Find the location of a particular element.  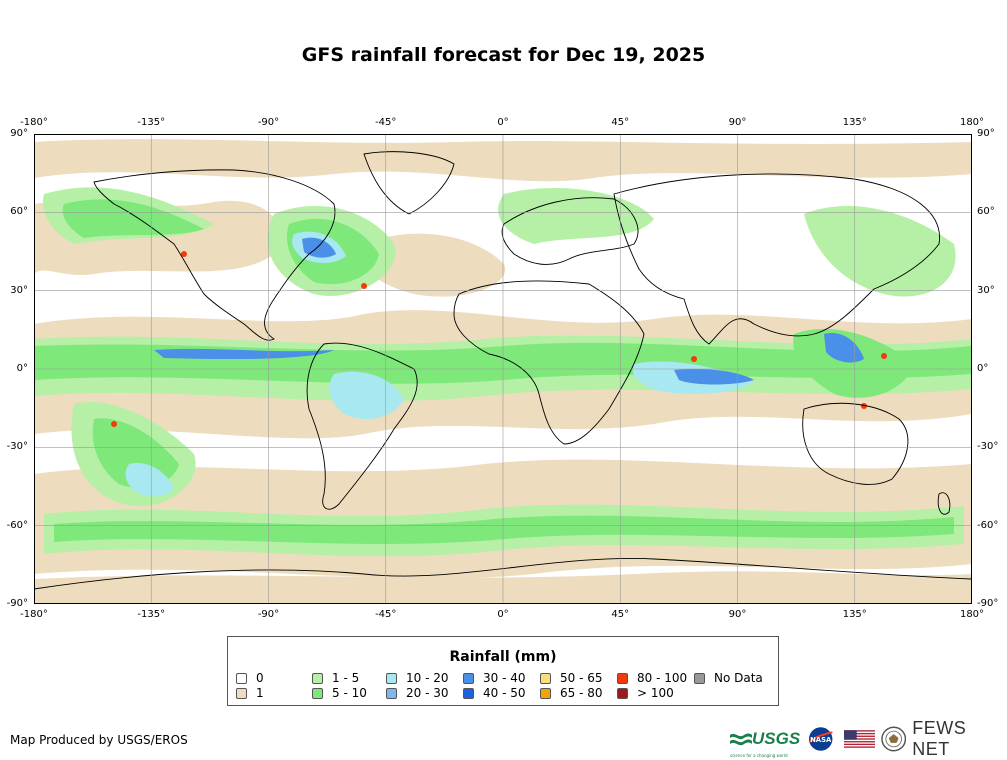

legend-item: 20 - 30 is located at coordinates (417, 693).